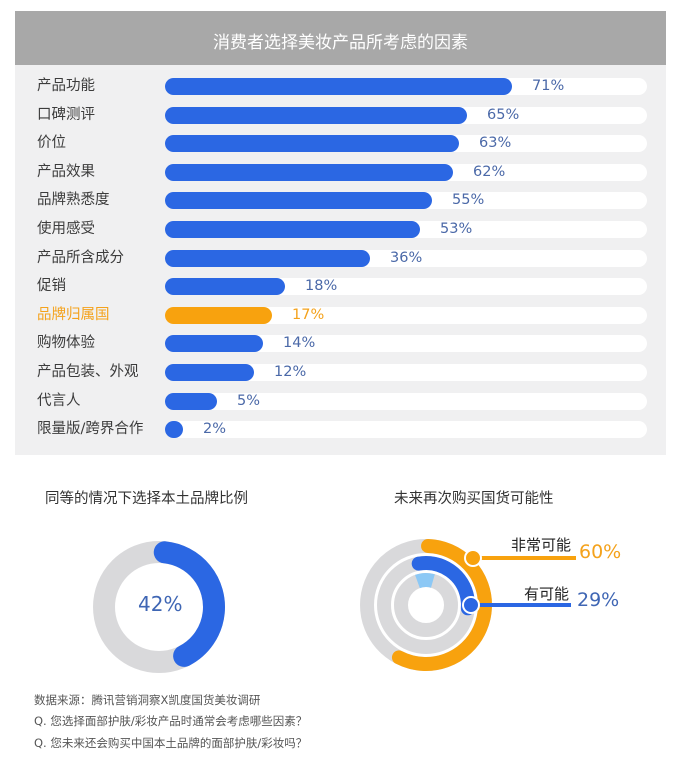 This screenshot has height=758, width=681. I want to click on bar-value: 12%, so click(290, 372).